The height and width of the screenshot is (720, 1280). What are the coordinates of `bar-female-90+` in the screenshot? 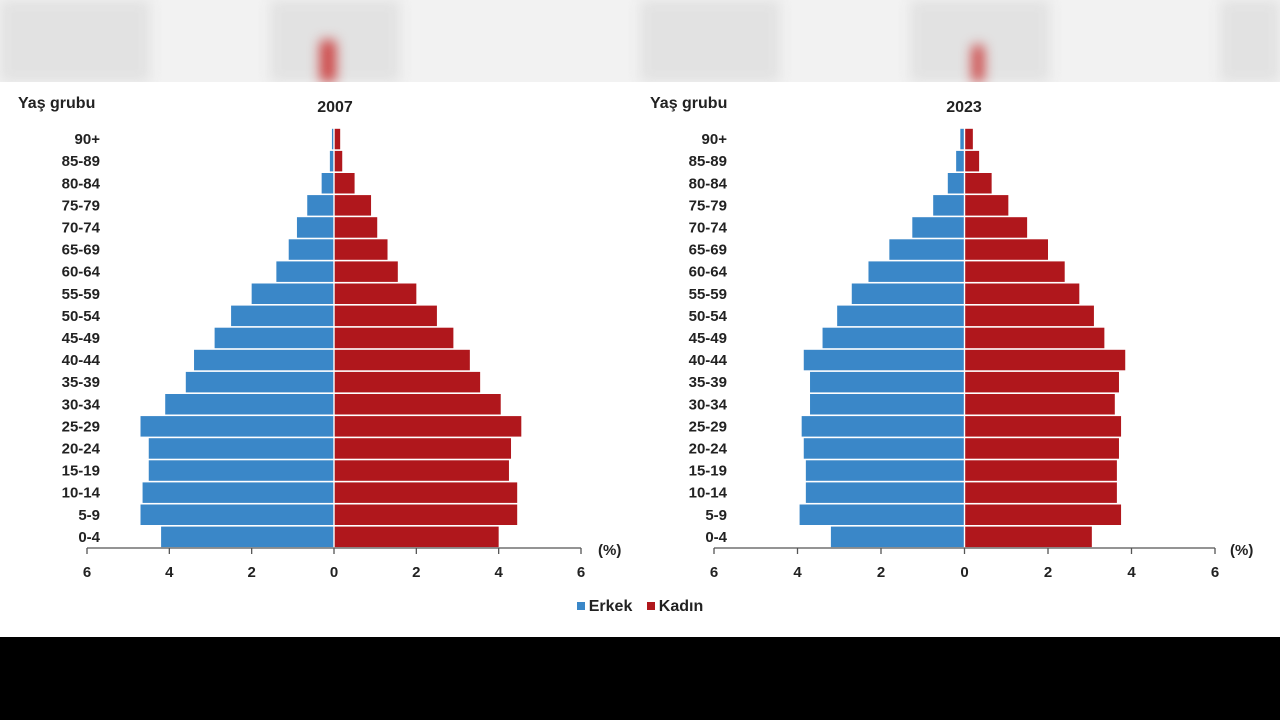 It's located at (968, 139).